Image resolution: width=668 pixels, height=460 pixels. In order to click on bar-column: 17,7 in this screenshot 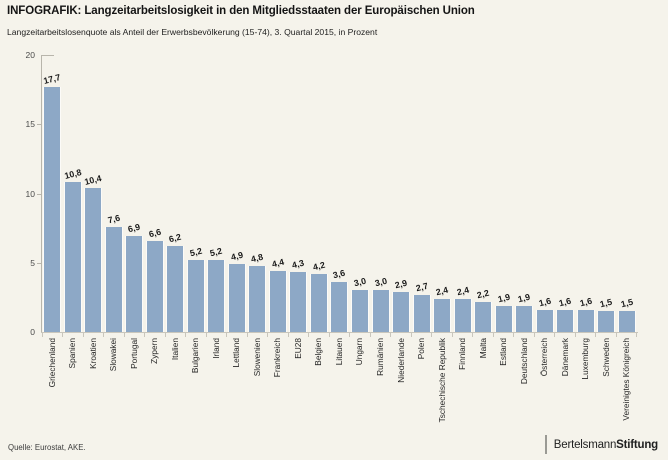, I will do `click(52, 193)`.